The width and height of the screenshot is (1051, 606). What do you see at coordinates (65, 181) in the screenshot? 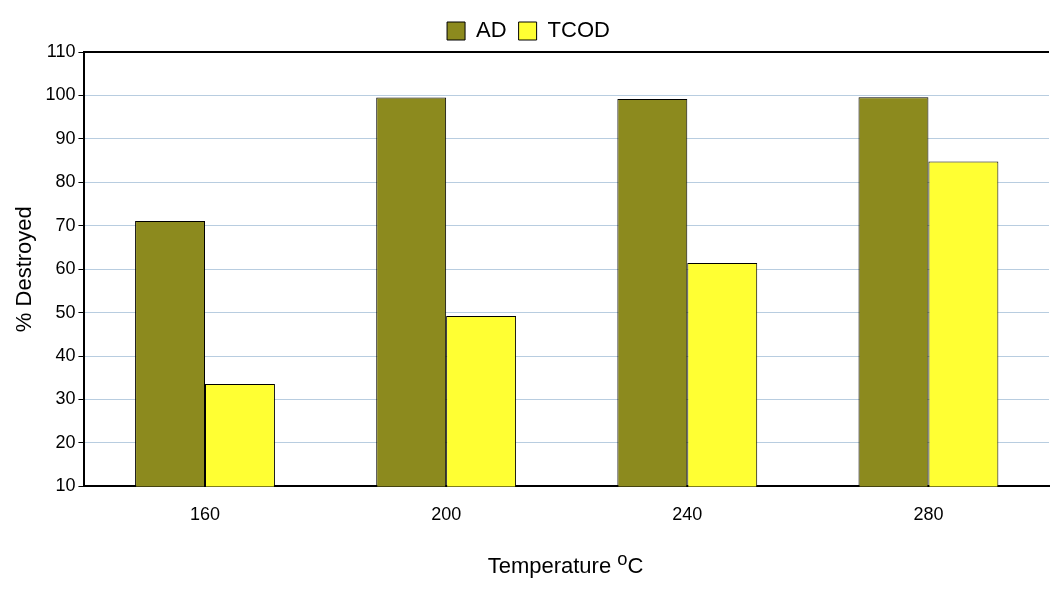
I see `y-tick-label: 80` at bounding box center [65, 181].